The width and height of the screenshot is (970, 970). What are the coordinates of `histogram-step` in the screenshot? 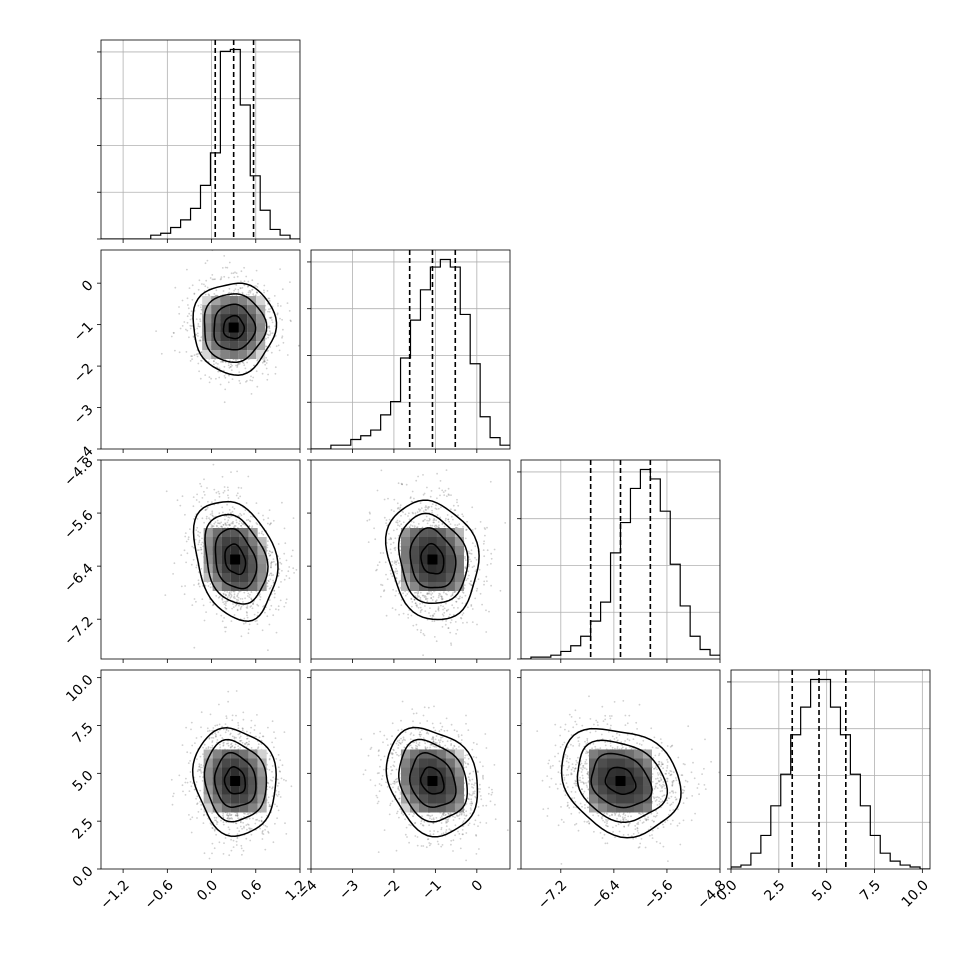 It's located at (620, 563).